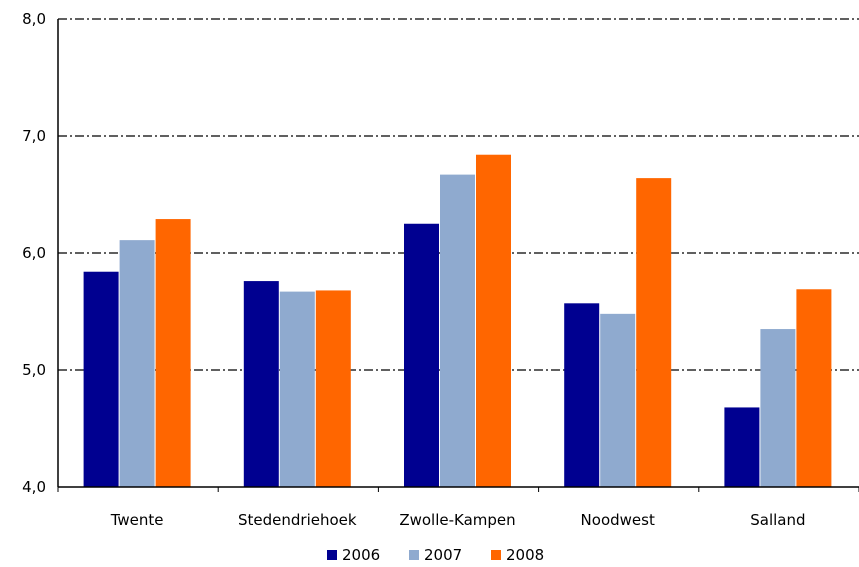  Describe the element at coordinates (618, 520) in the screenshot. I see `x-category-label: Noodwest` at that location.